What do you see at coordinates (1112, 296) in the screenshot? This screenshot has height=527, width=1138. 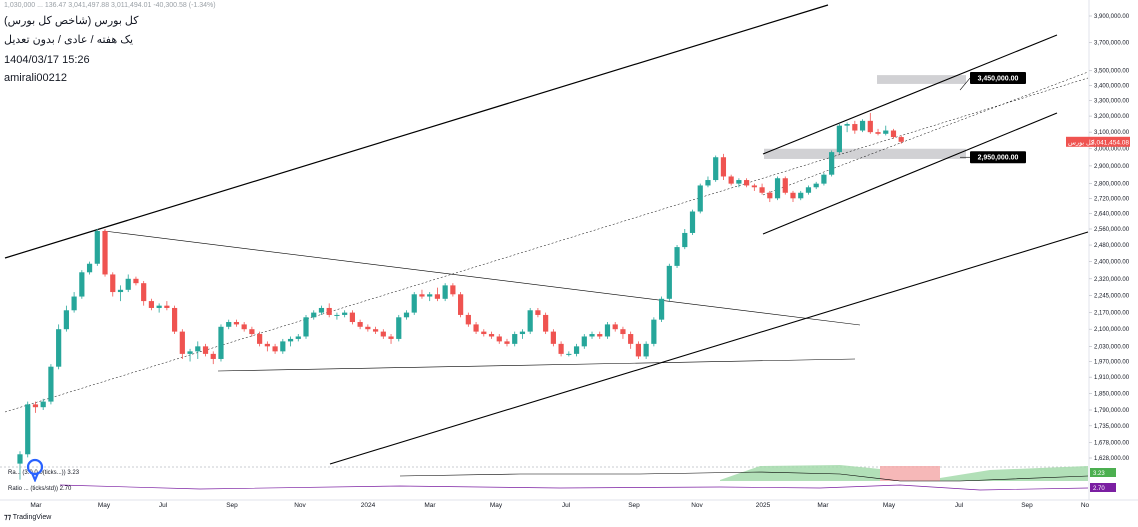 I see `price-tick-label: 2,245,000.00` at bounding box center [1112, 296].